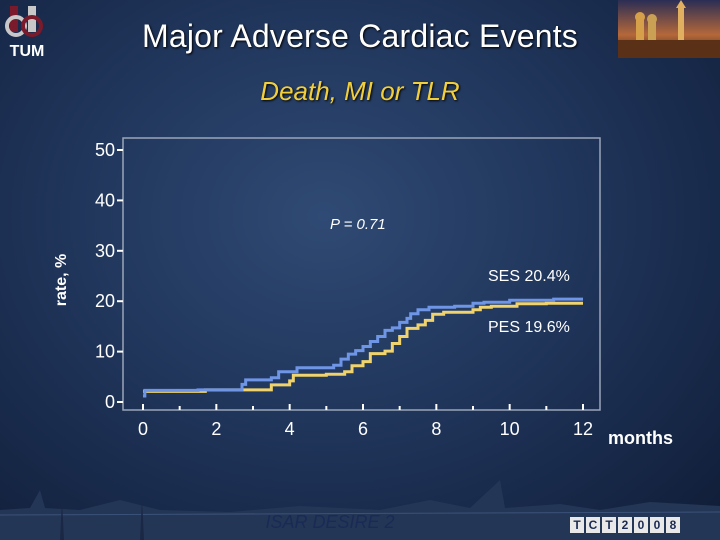  I want to click on x-axis-unit-label: months, so click(640, 438).